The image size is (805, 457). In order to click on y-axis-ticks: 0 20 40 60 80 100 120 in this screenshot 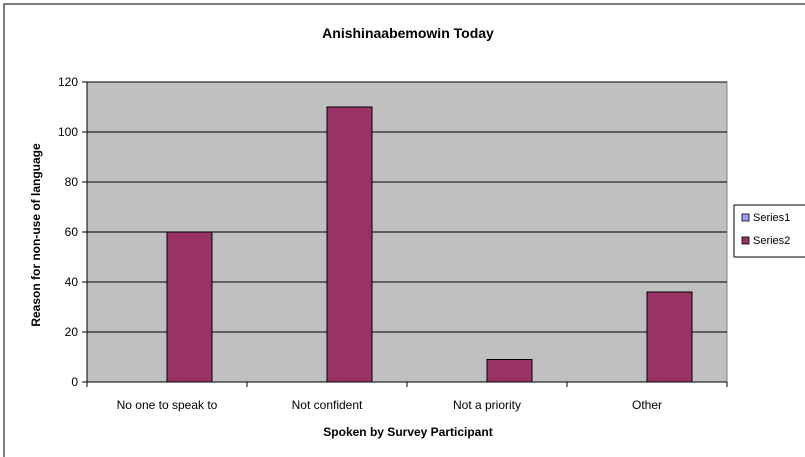, I will do `click(72, 232)`.